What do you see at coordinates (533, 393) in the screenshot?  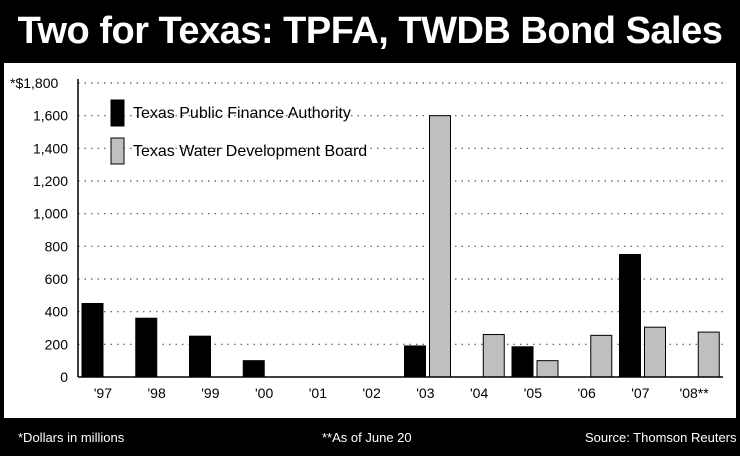 I see `x-tick-label: '05` at bounding box center [533, 393].